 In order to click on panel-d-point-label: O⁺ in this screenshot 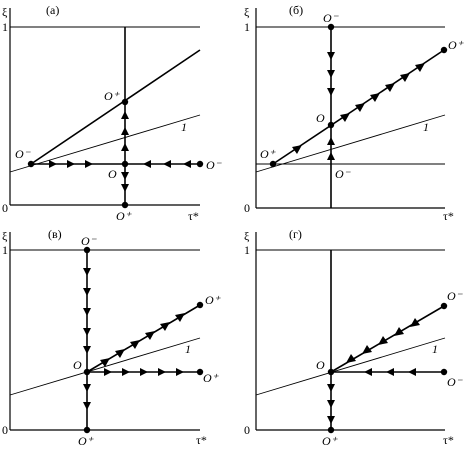, I will do `click(330, 441)`.